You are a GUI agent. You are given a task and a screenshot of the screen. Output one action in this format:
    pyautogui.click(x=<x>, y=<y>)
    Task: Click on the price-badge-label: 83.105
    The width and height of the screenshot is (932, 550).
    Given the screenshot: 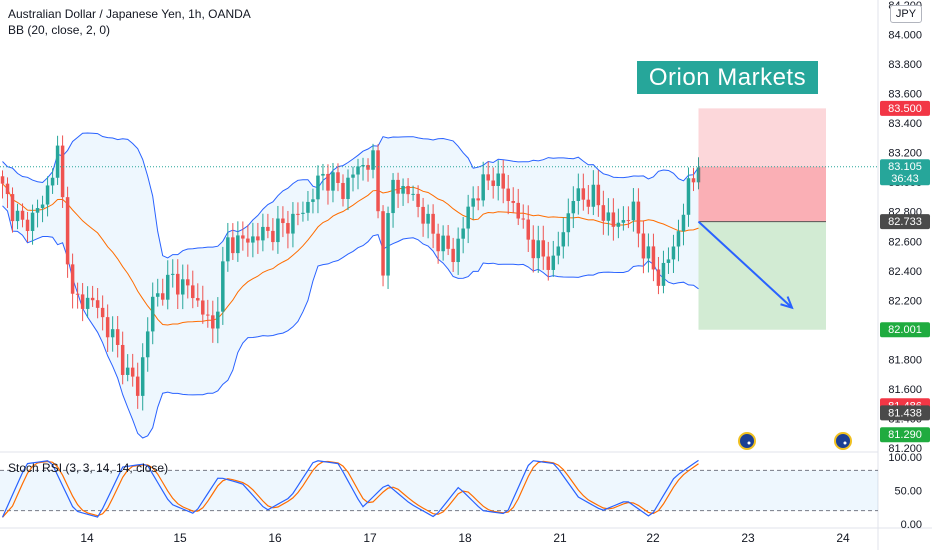 What is the action you would take?
    pyautogui.click(x=905, y=167)
    